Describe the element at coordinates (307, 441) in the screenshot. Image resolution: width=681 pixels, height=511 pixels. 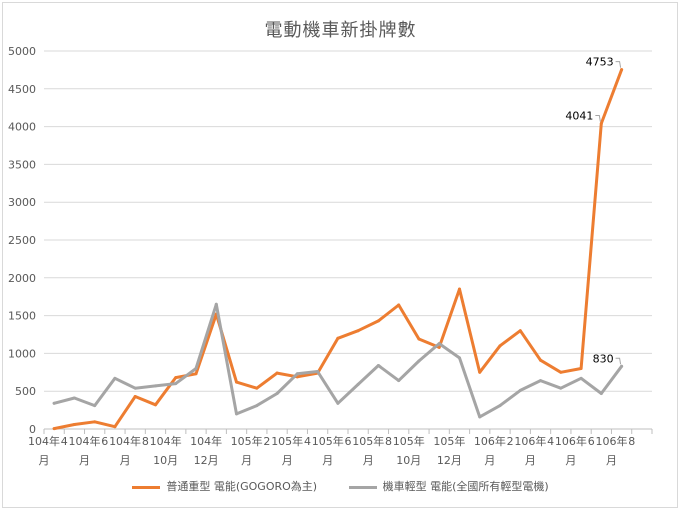
I see `x-tick-label-13: 4` at that location.